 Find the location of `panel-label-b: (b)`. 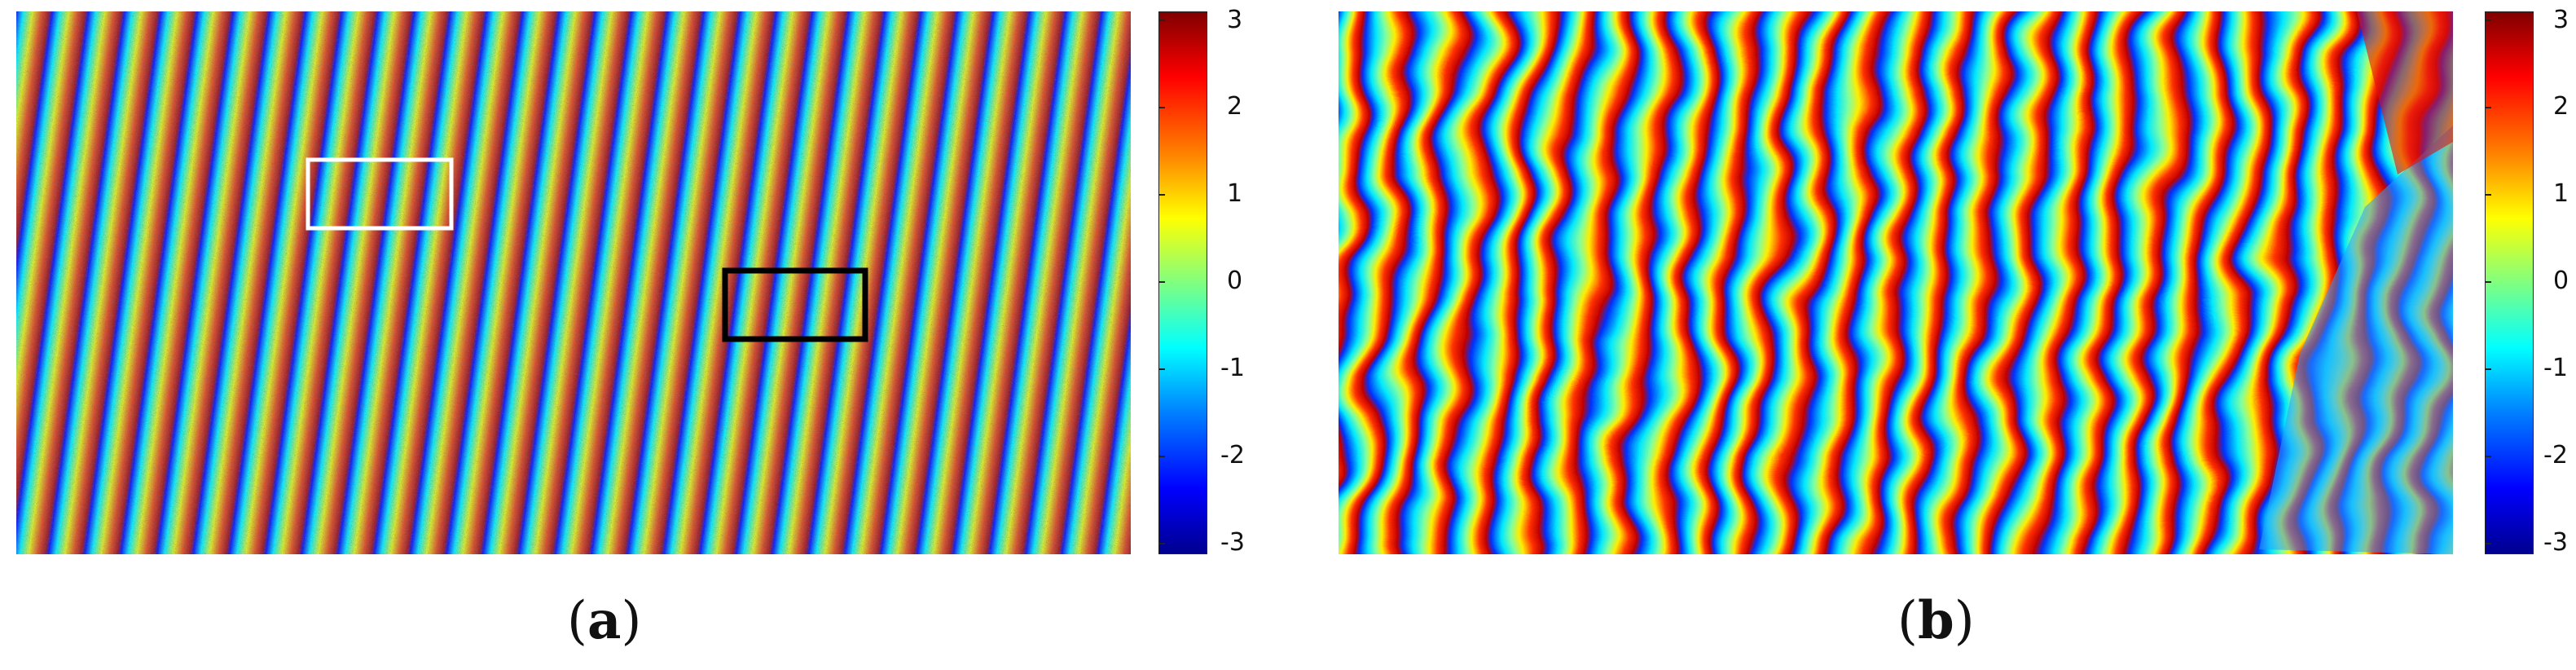

panel-label-b: (b) is located at coordinates (1936, 620).